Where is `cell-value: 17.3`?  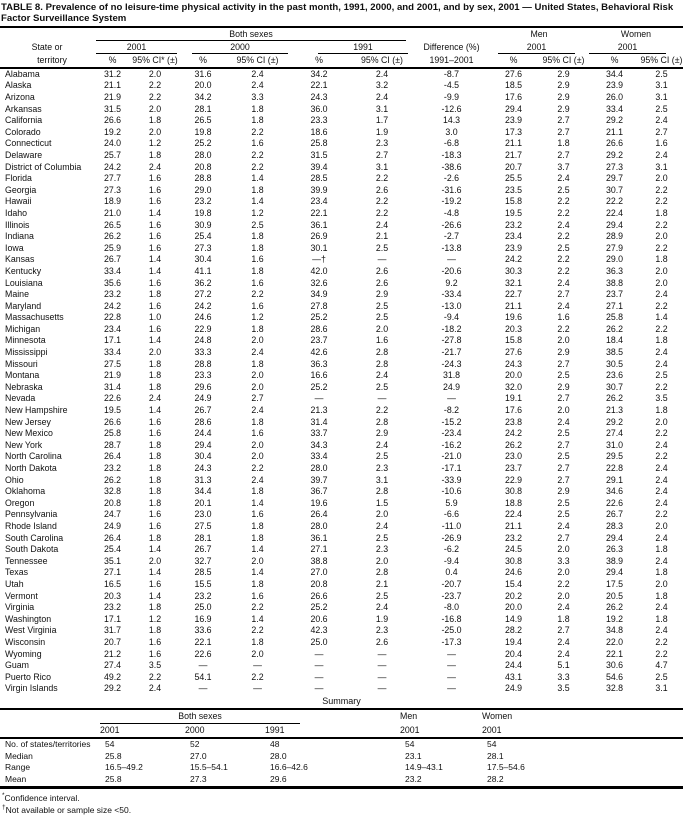
cell-value: 17.3 is located at coordinates (513, 131).